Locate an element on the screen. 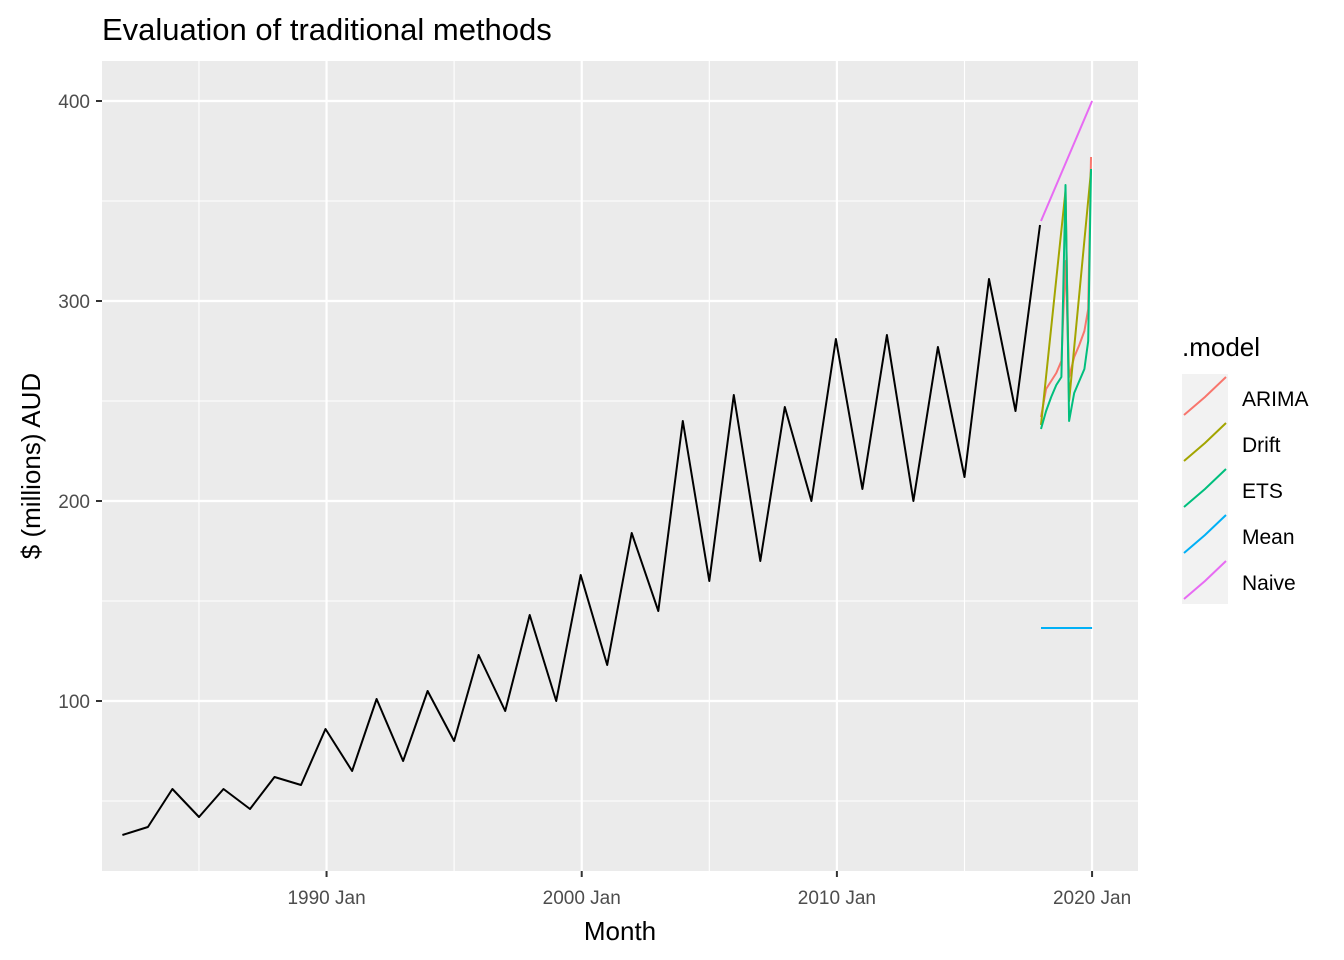 This screenshot has height=960, width=1344. y-tick-label: 400 is located at coordinates (74, 102).